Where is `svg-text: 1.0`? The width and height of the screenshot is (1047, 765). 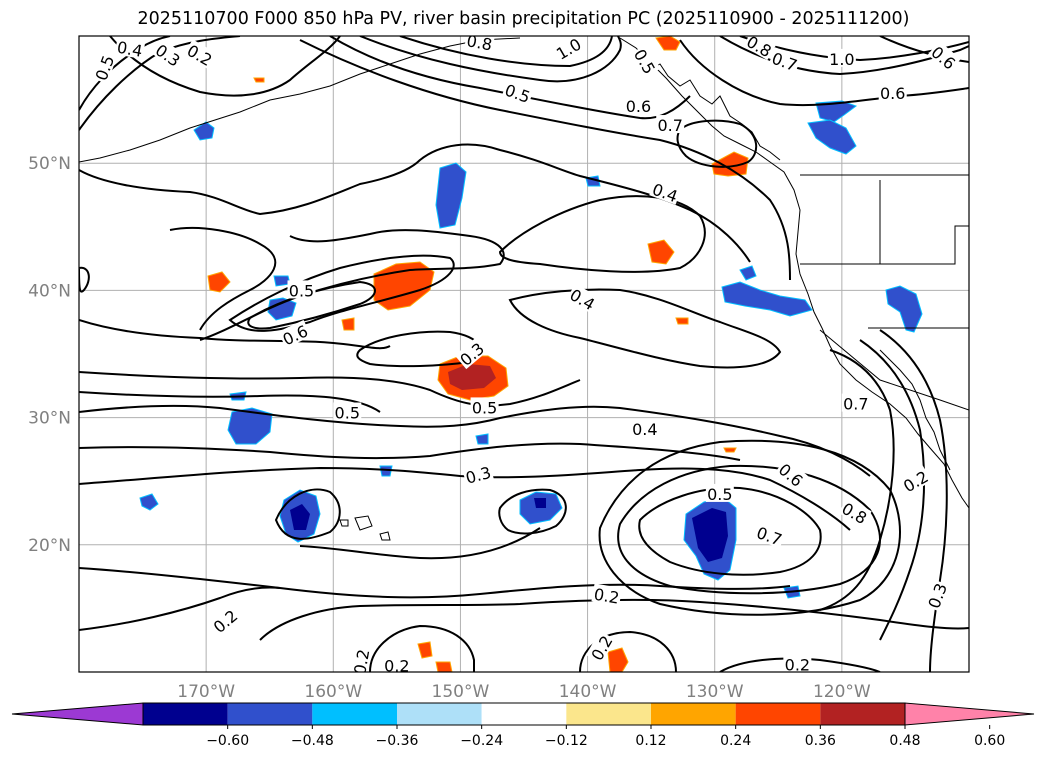
svg-text: 1.0 is located at coordinates (841, 59).